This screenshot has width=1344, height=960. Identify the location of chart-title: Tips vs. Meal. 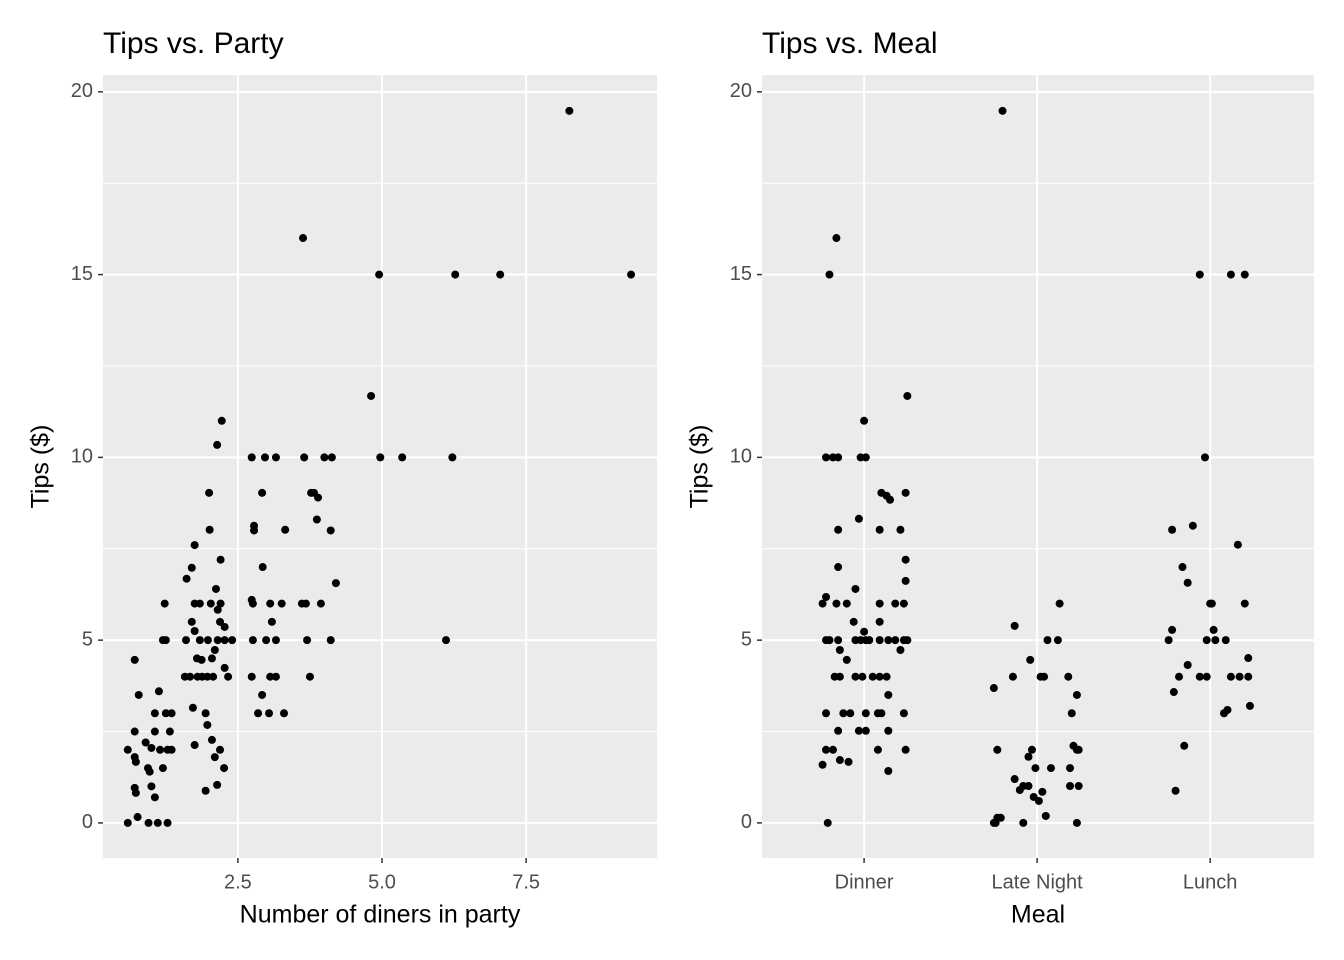
(850, 43).